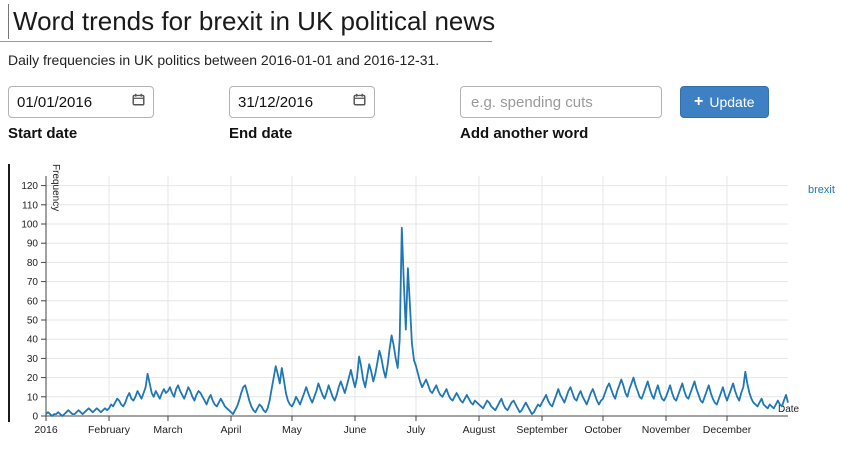  What do you see at coordinates (167, 430) in the screenshot?
I see `x-tick-label: March` at bounding box center [167, 430].